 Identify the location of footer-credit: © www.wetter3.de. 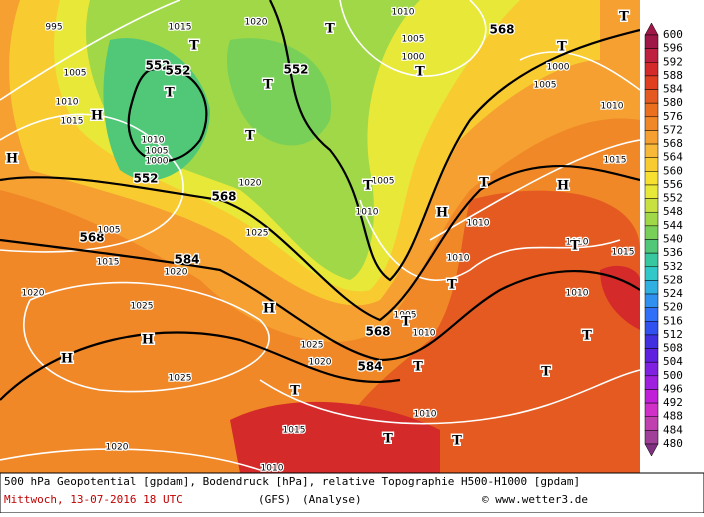
(535, 499).